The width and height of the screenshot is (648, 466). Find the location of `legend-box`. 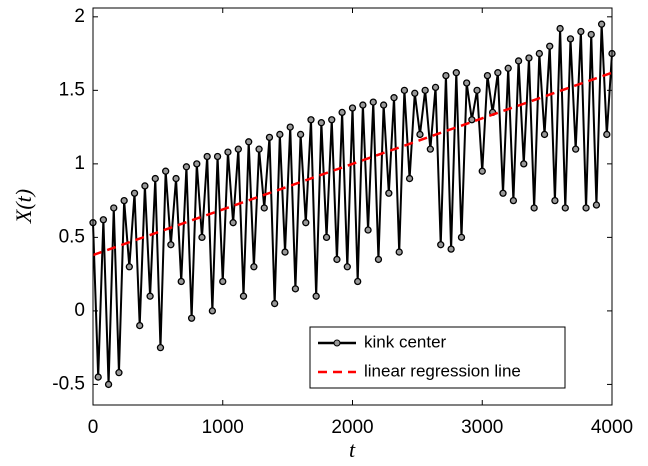

legend-box is located at coordinates (437, 357).